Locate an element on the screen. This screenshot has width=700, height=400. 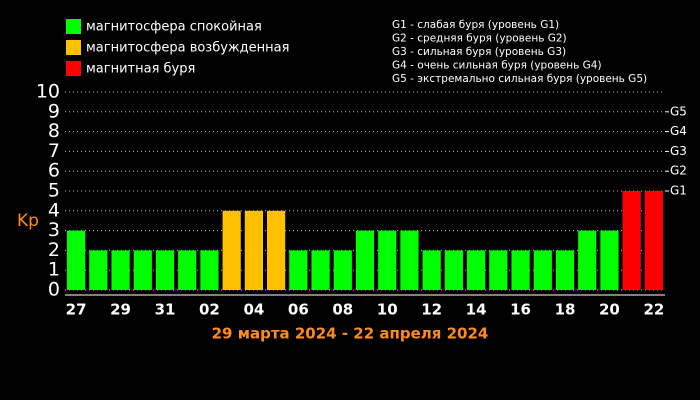
y-tick-label: 3 is located at coordinates (54, 230).